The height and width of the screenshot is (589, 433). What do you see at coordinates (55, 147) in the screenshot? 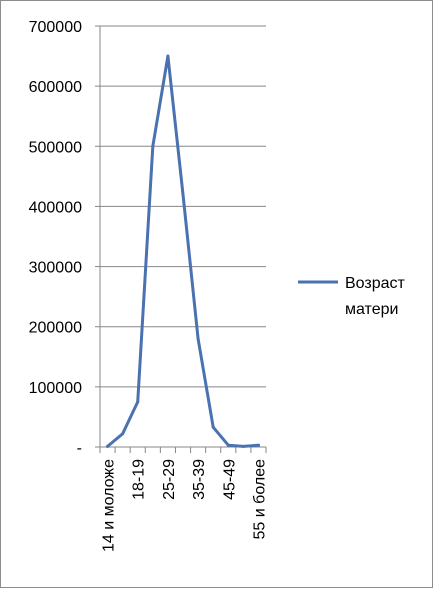
I see `y-tick-label-5: 500000` at bounding box center [55, 147].